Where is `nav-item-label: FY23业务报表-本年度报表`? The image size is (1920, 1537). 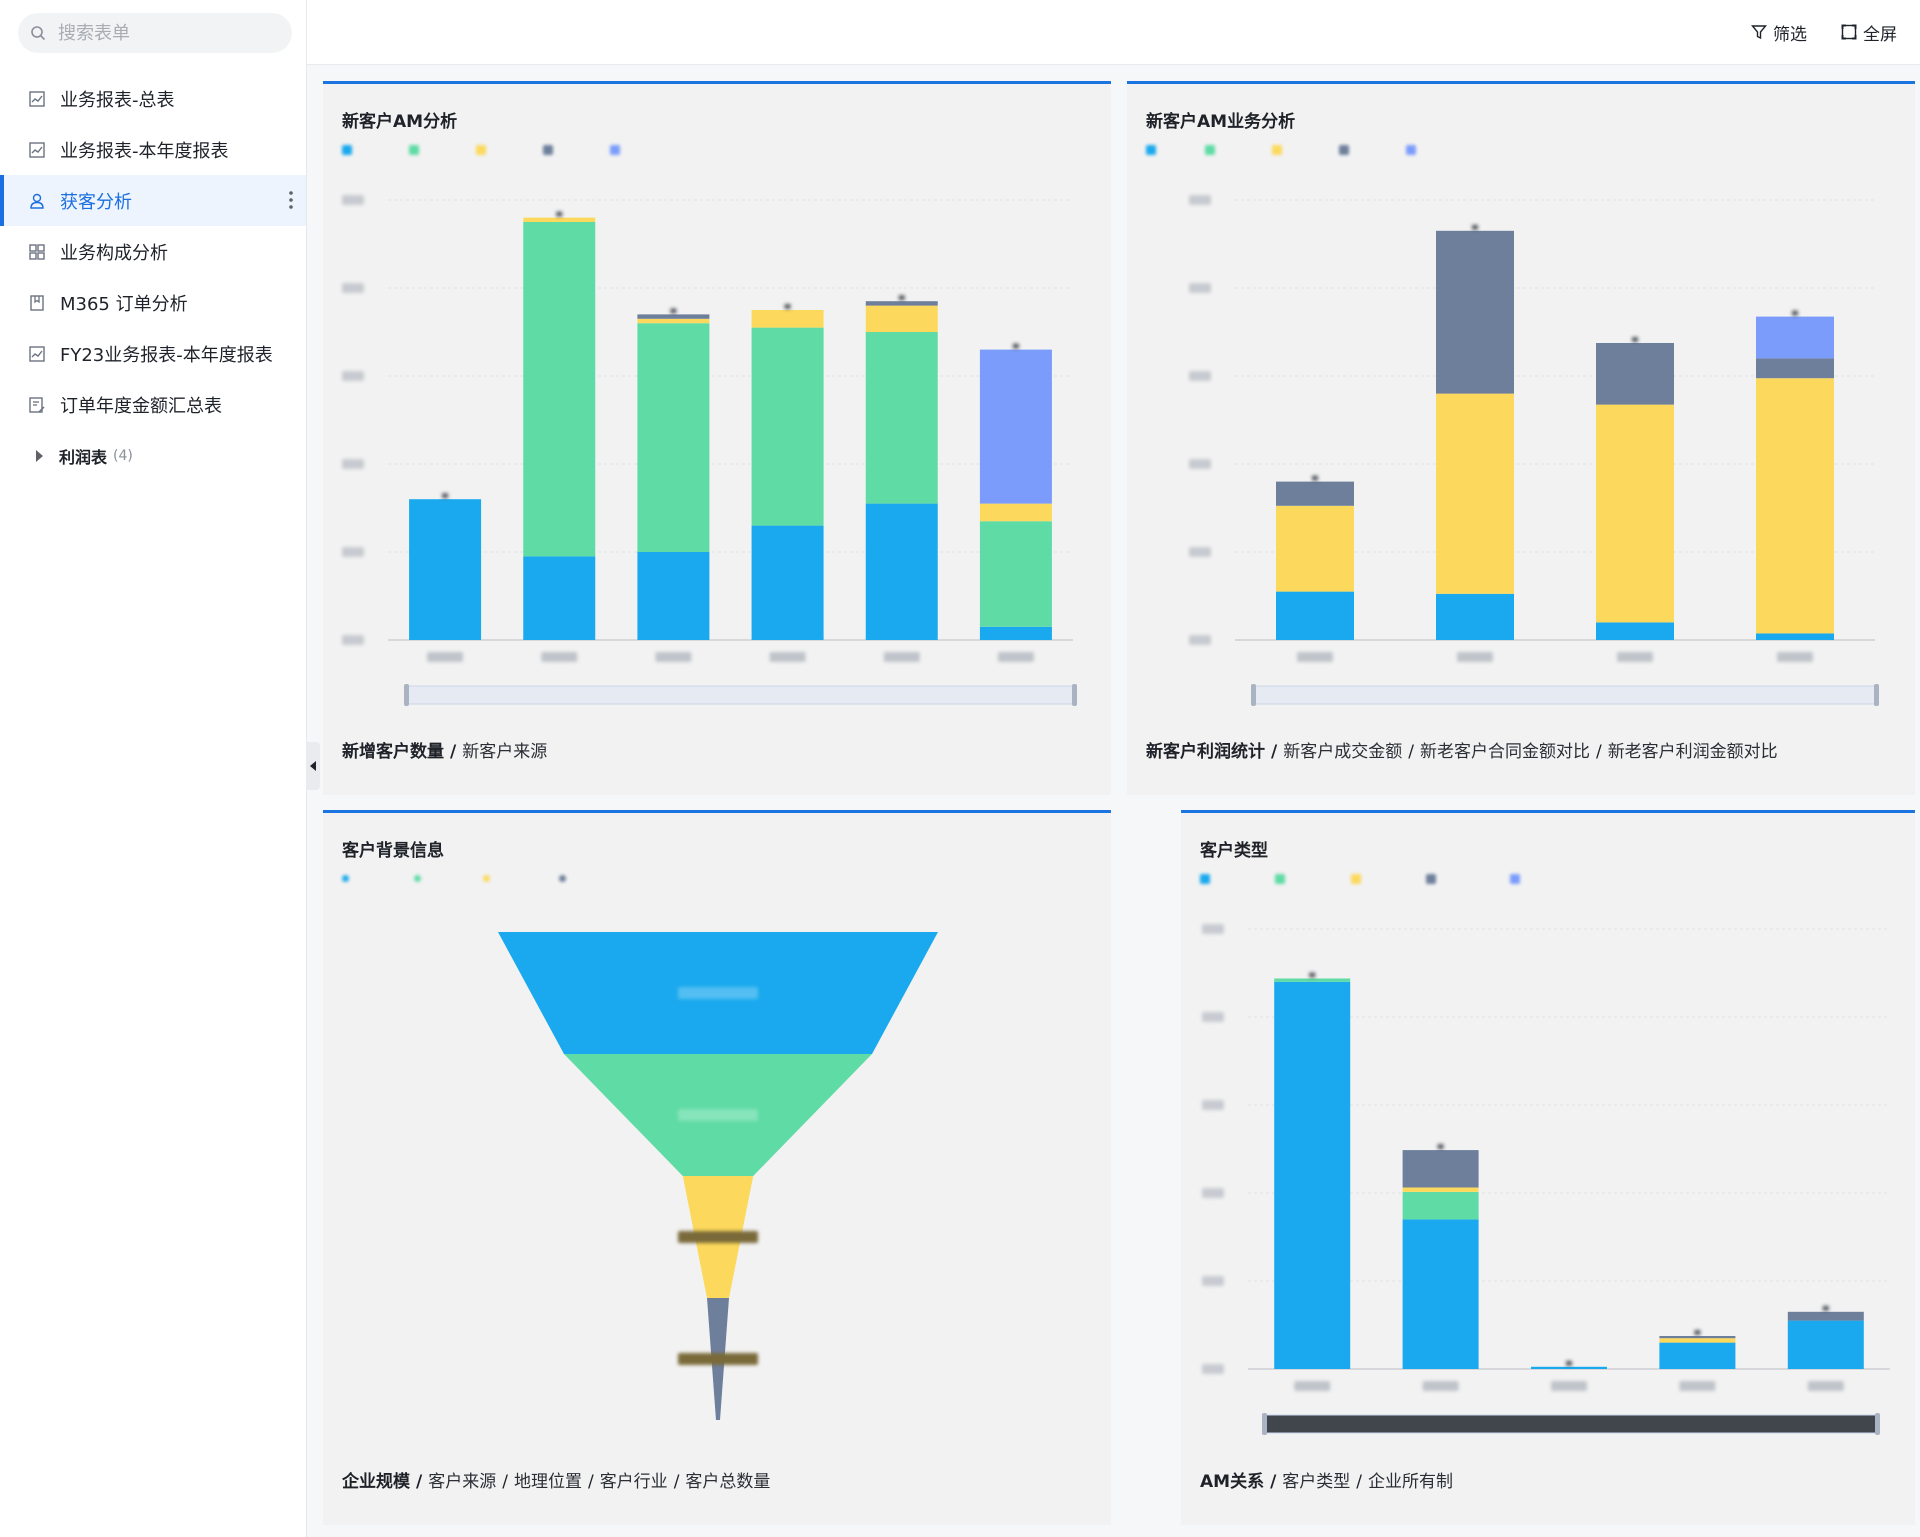
nav-item-label: FY23业务报表-本年度报表 is located at coordinates (166, 355).